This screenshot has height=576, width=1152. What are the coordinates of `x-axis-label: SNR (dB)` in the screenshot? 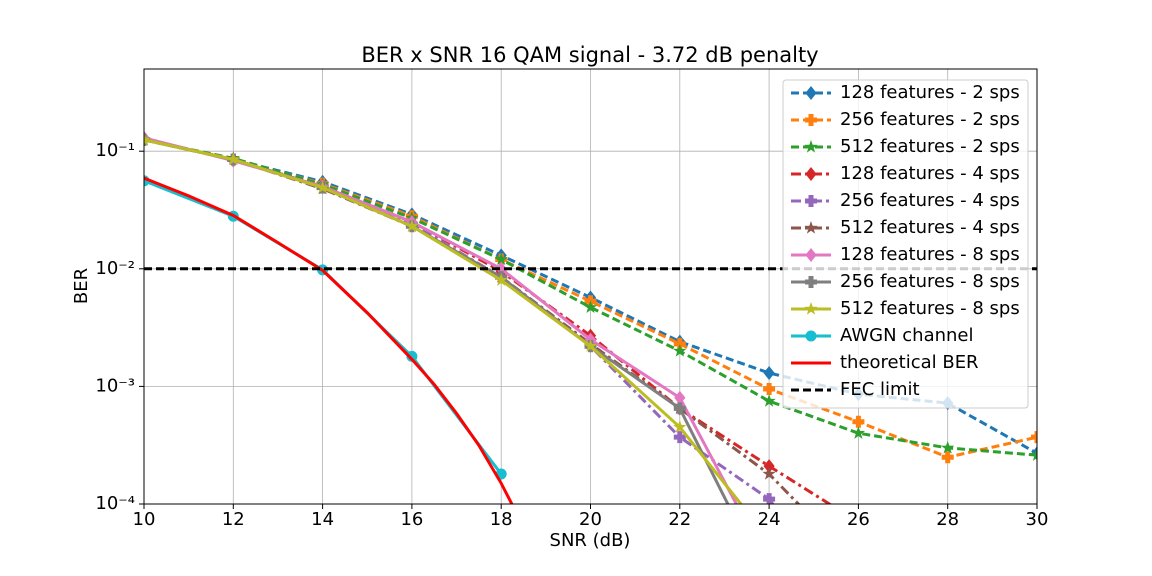 It's located at (590, 540).